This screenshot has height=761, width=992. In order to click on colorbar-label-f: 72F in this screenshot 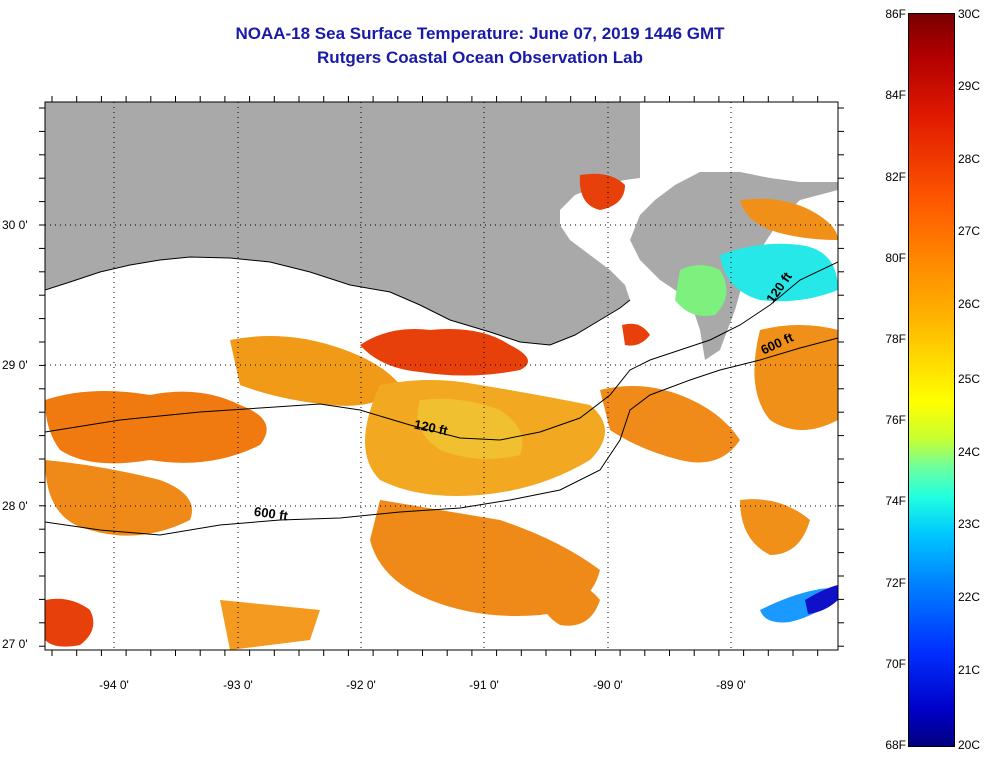, I will do `click(895, 583)`.